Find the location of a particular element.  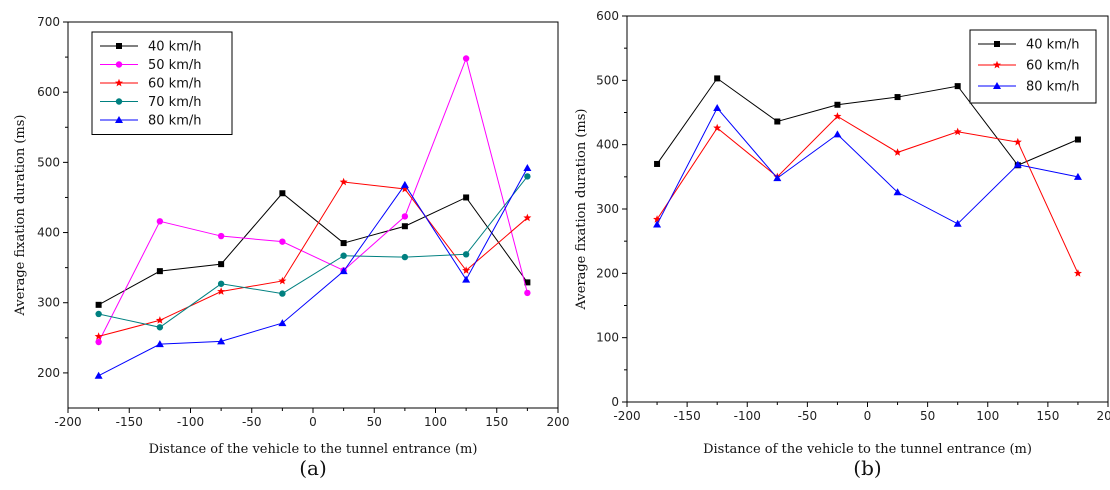

legend-label: 70 km/h is located at coordinates (175, 102).